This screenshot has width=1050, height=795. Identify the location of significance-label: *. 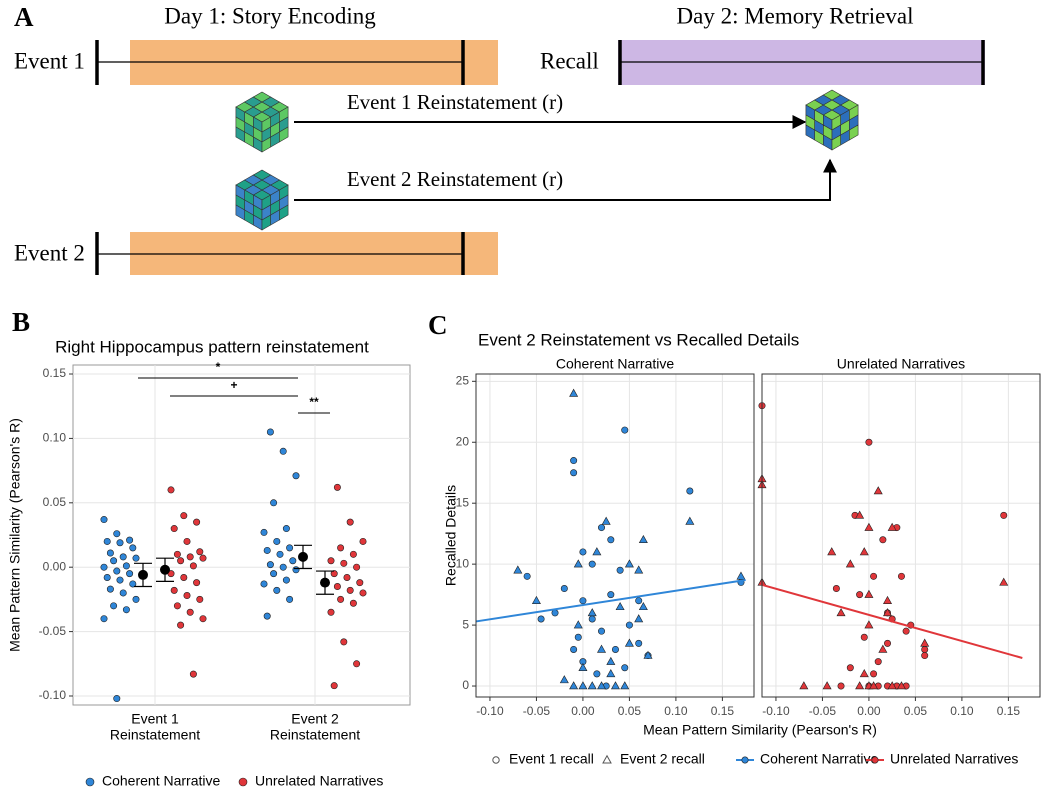
(218, 367).